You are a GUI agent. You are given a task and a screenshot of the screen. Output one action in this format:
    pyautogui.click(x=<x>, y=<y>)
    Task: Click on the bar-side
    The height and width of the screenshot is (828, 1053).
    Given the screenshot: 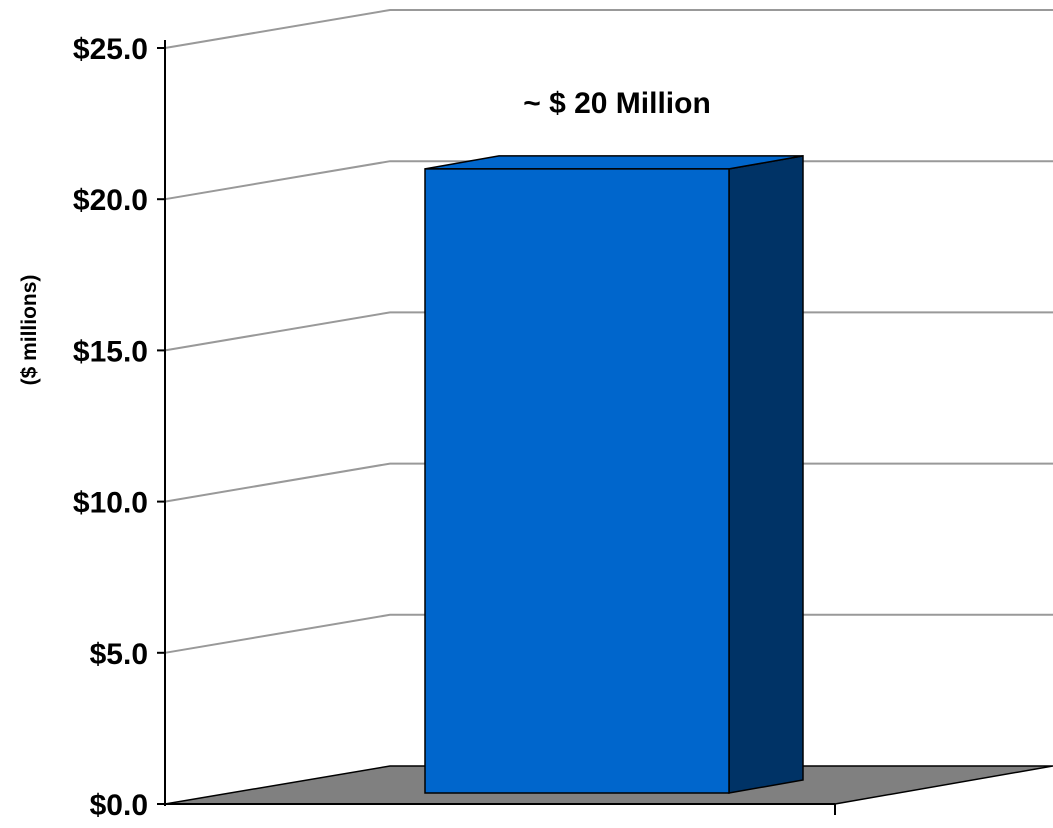 What is the action you would take?
    pyautogui.click(x=766, y=474)
    